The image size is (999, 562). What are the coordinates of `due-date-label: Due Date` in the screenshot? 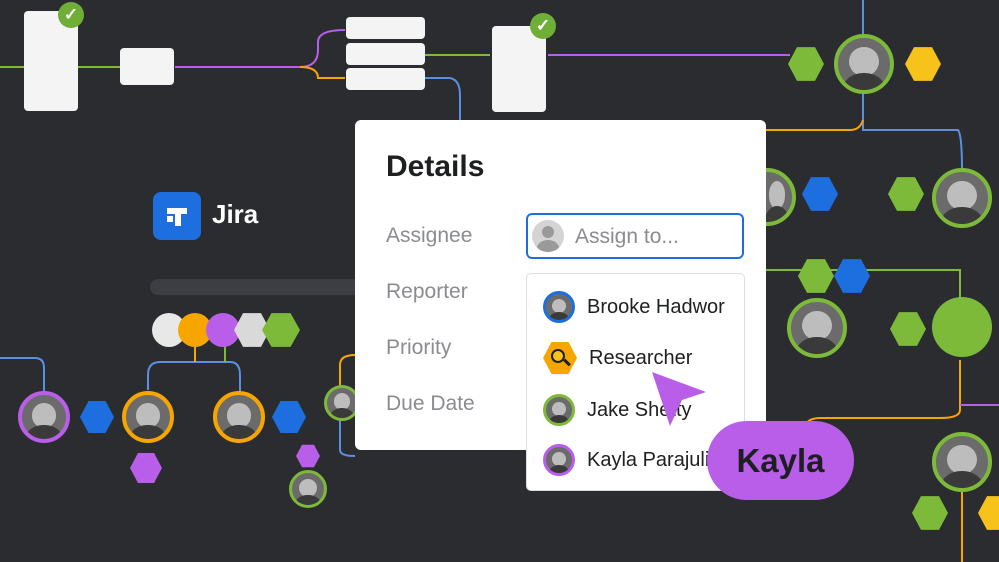 It's located at (430, 403).